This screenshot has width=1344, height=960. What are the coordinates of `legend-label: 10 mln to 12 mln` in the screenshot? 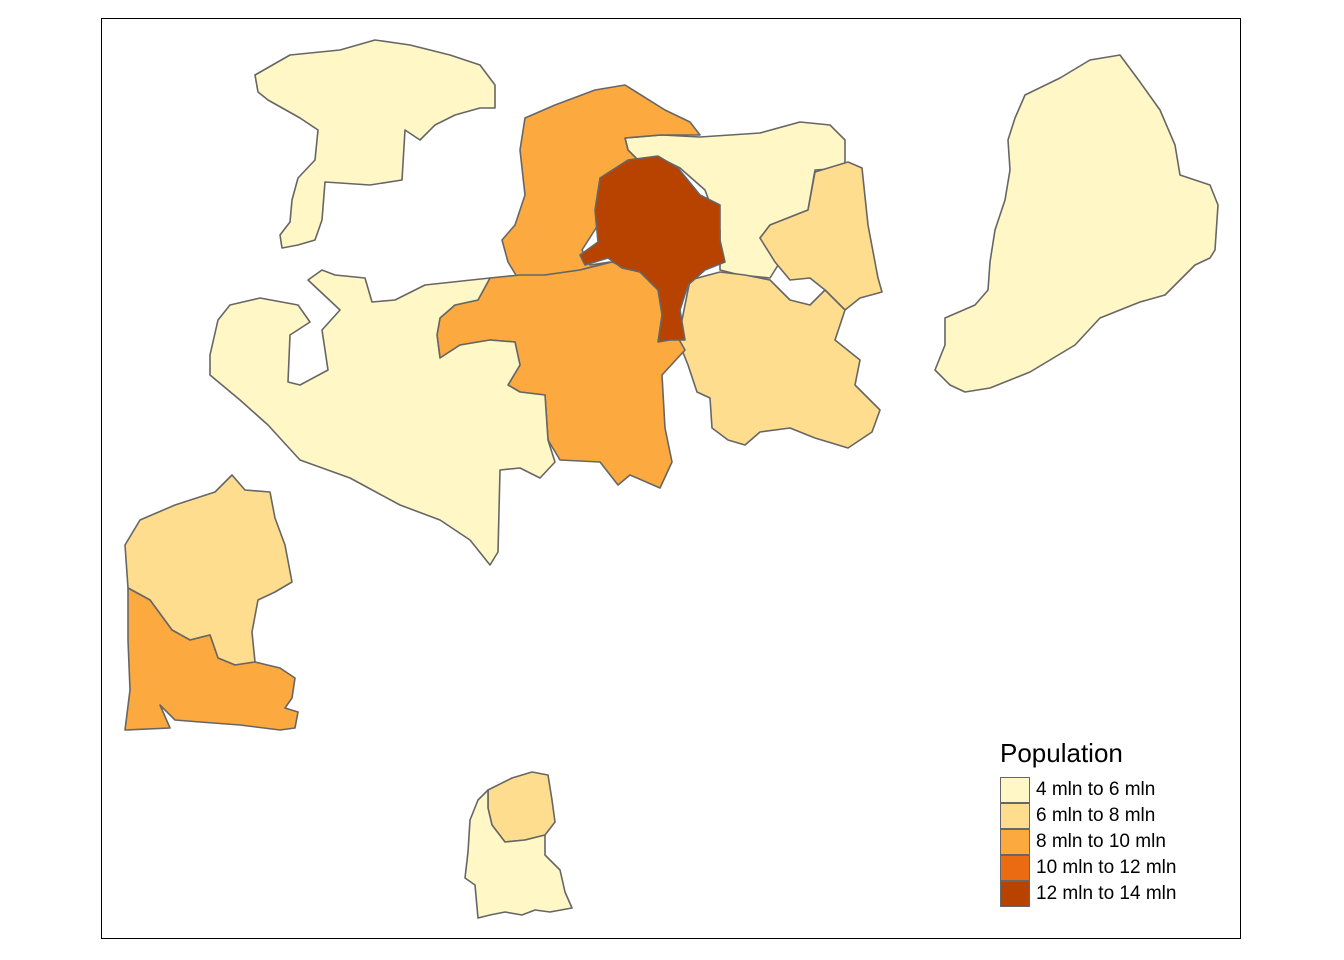 It's located at (1106, 867).